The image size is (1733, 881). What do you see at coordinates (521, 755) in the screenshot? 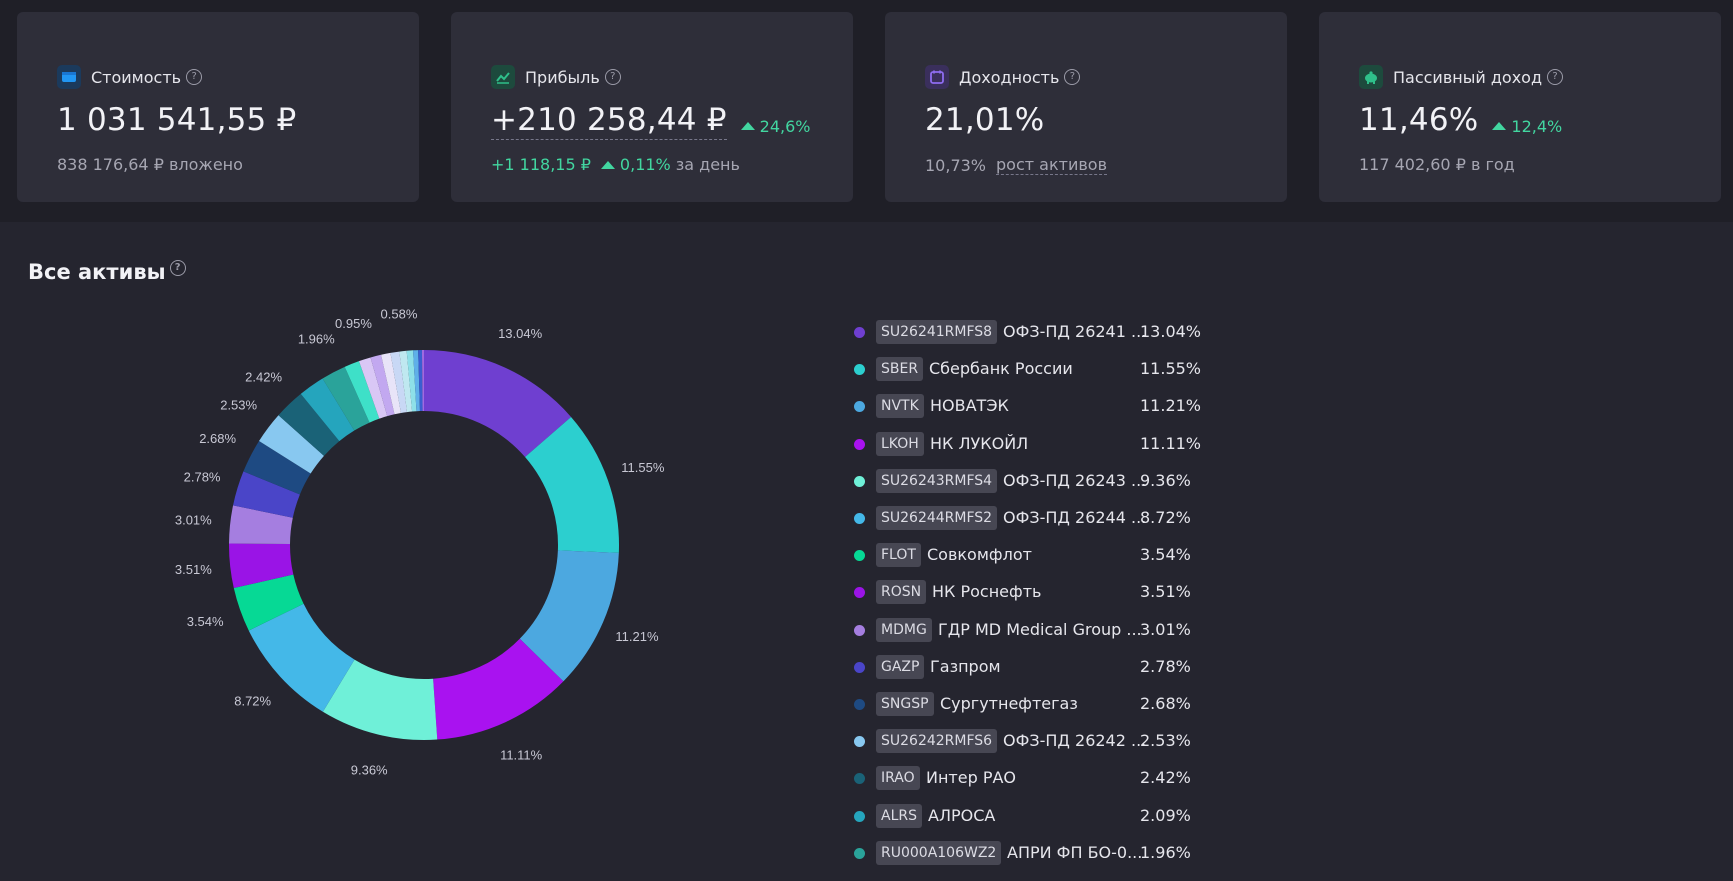
I see `slice-label: 11.11%` at bounding box center [521, 755].